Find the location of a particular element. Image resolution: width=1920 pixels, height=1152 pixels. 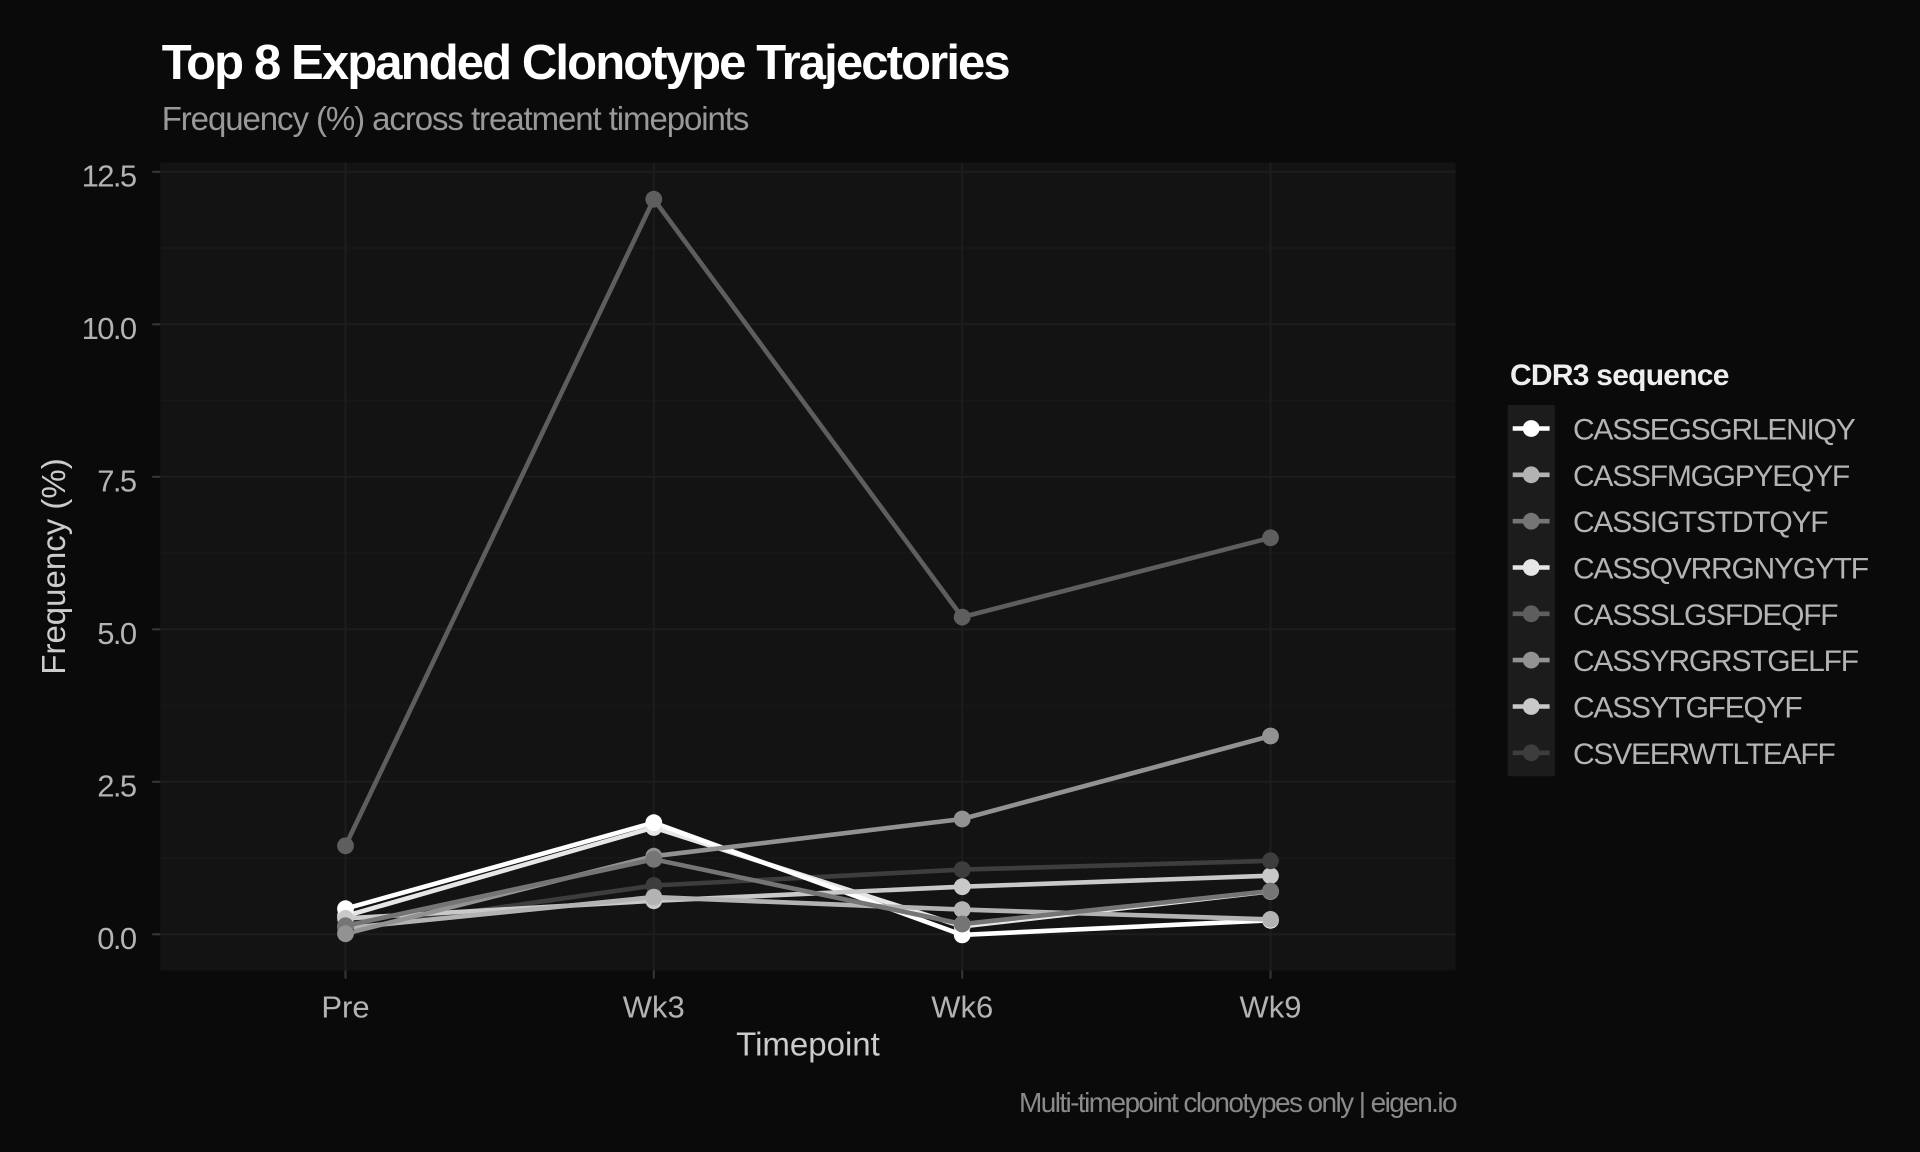

svg-text: Frequency (%) is located at coordinates (53, 566).